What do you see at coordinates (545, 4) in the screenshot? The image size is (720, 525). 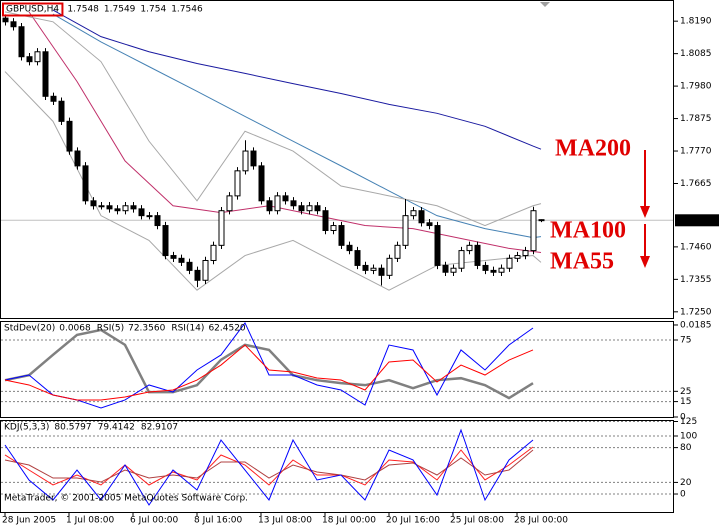 I see `shift-marker` at bounding box center [545, 4].